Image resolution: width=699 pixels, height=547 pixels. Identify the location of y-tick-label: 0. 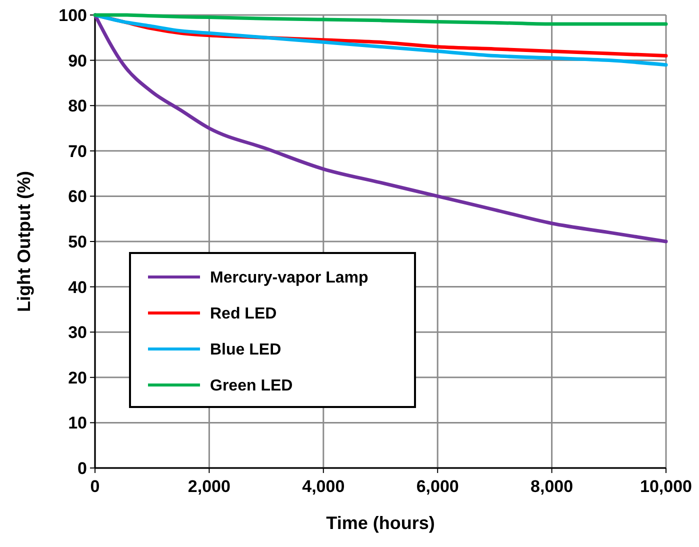
(82, 468).